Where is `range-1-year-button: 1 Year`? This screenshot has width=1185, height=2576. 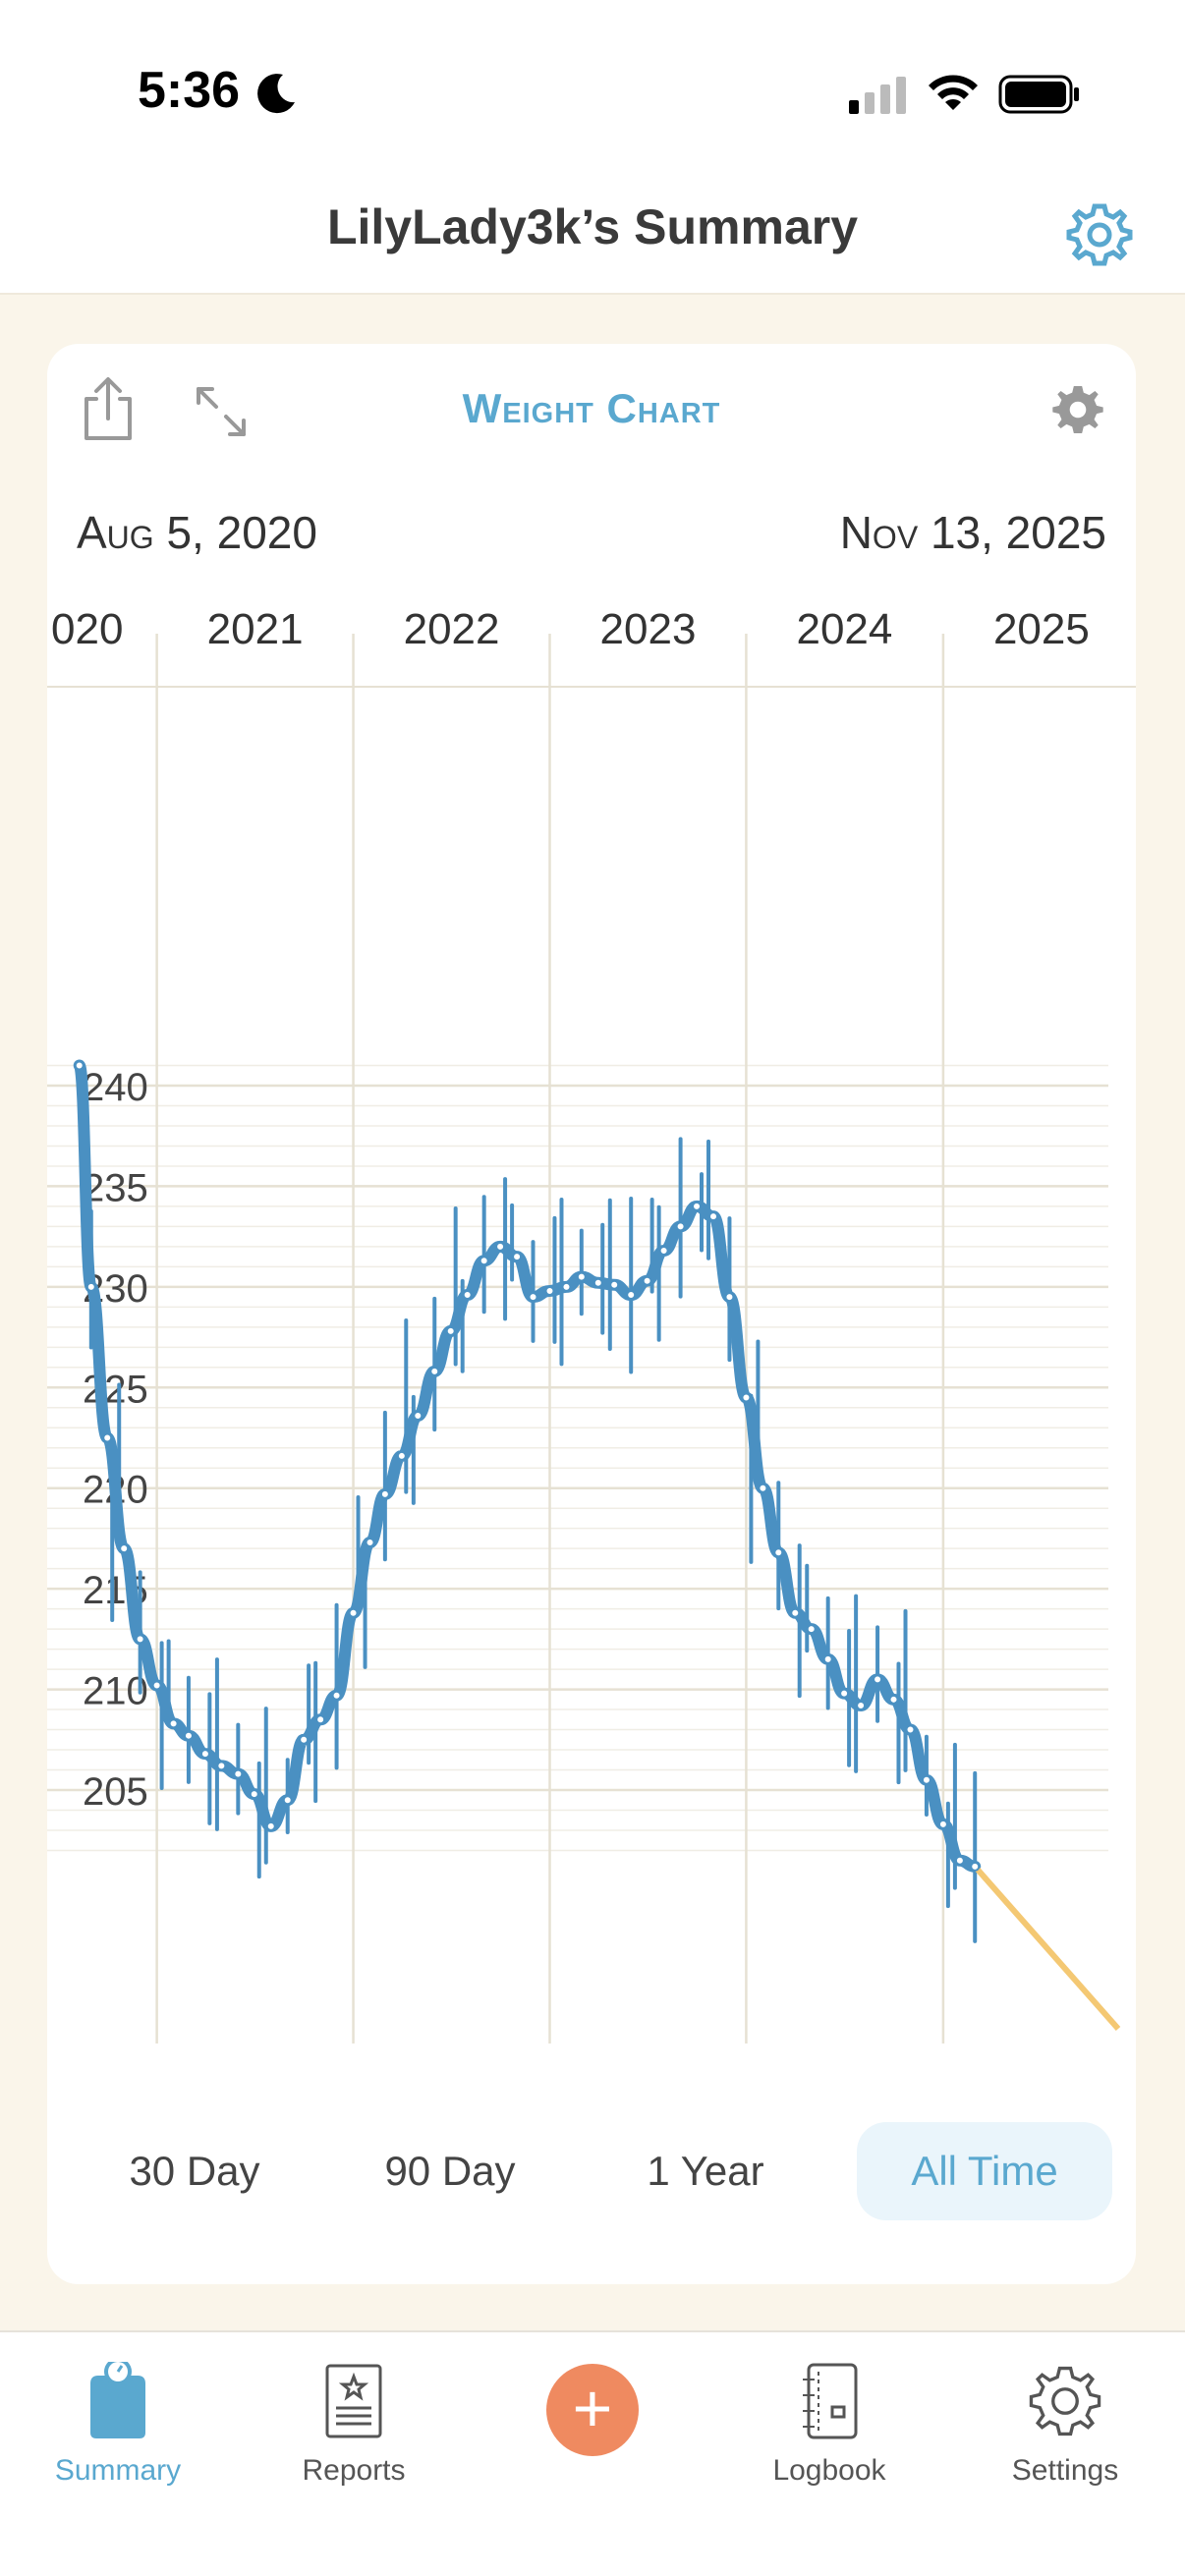
range-1-year-button: 1 Year is located at coordinates (706, 2171).